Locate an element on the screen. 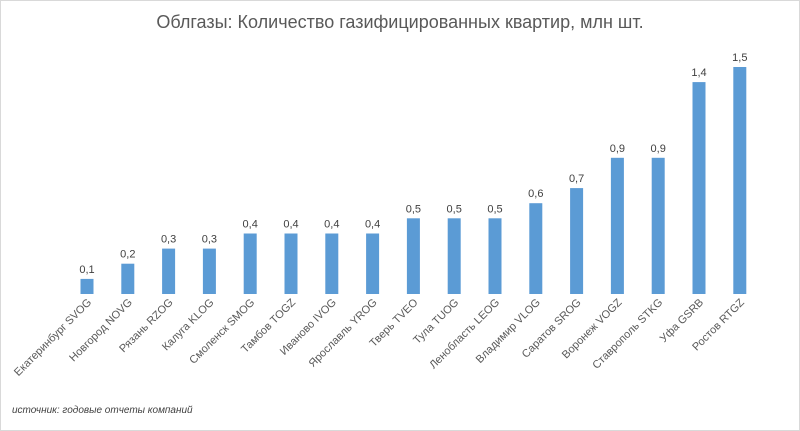 This screenshot has width=800, height=431. source-note: источник: годовые отчеты компаний is located at coordinates (102, 410).